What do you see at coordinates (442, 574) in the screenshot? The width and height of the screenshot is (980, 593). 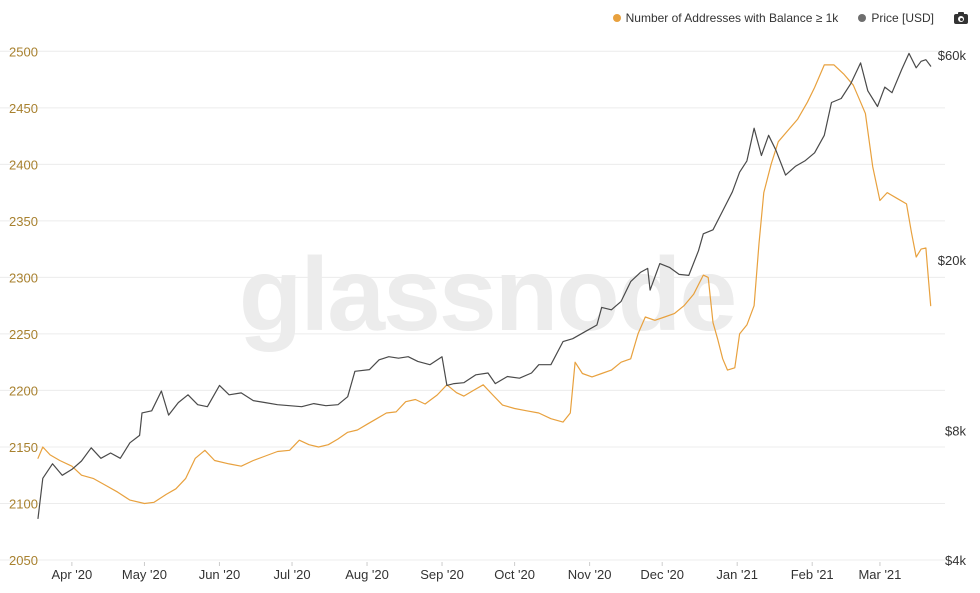 I see `x-tick-label: Sep '20` at bounding box center [442, 574].